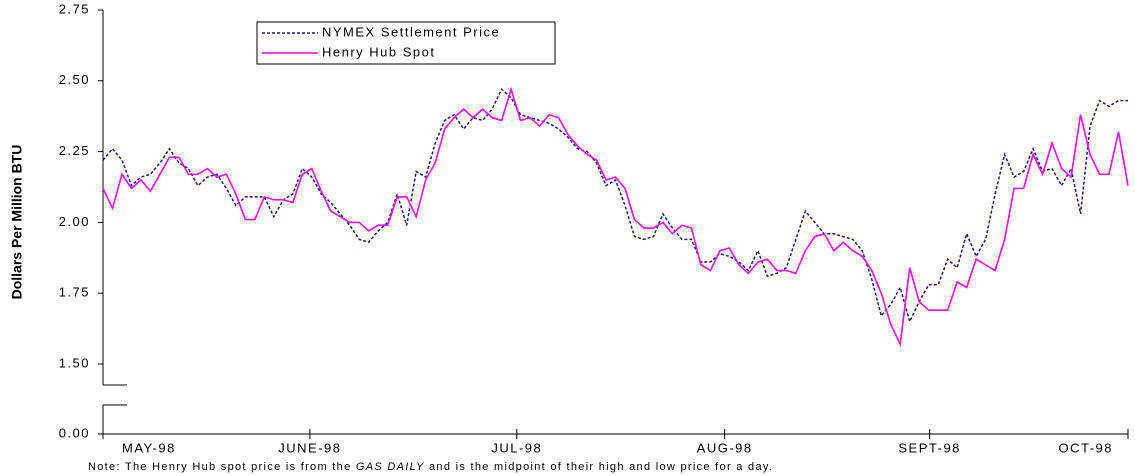 This screenshot has height=476, width=1135. What do you see at coordinates (1085, 447) in the screenshot?
I see `x-tick-label: OCT-98` at bounding box center [1085, 447].